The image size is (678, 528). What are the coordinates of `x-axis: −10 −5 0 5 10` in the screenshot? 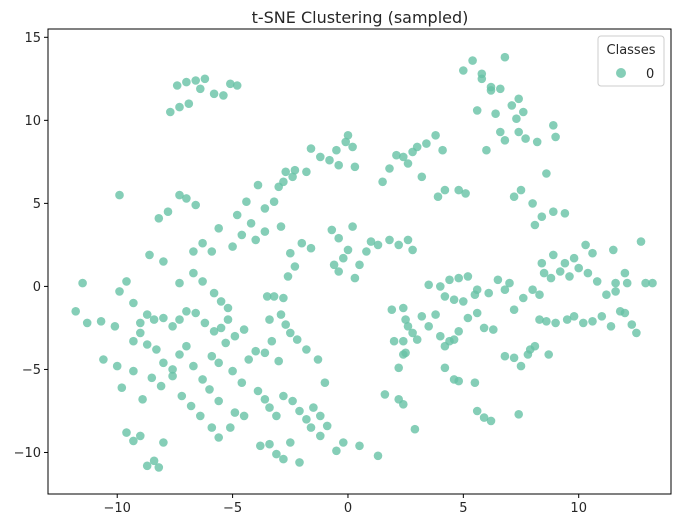 It's located at (345, 505).